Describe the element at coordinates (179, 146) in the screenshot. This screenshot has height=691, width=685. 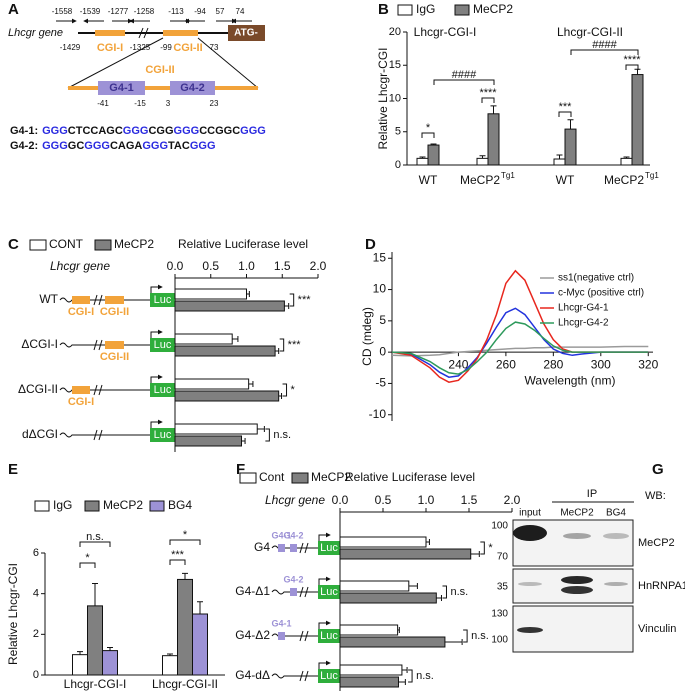
I see `sequence-segment: TAC` at that location.